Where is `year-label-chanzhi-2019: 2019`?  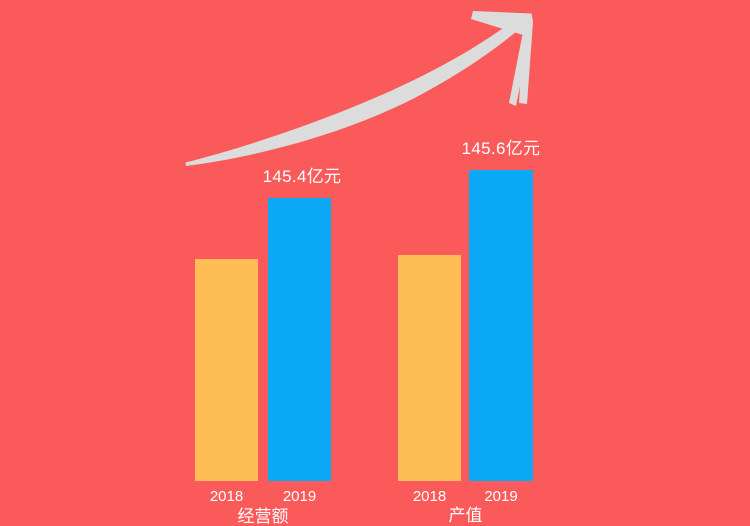
year-label-chanzhi-2019: 2019 is located at coordinates (501, 496).